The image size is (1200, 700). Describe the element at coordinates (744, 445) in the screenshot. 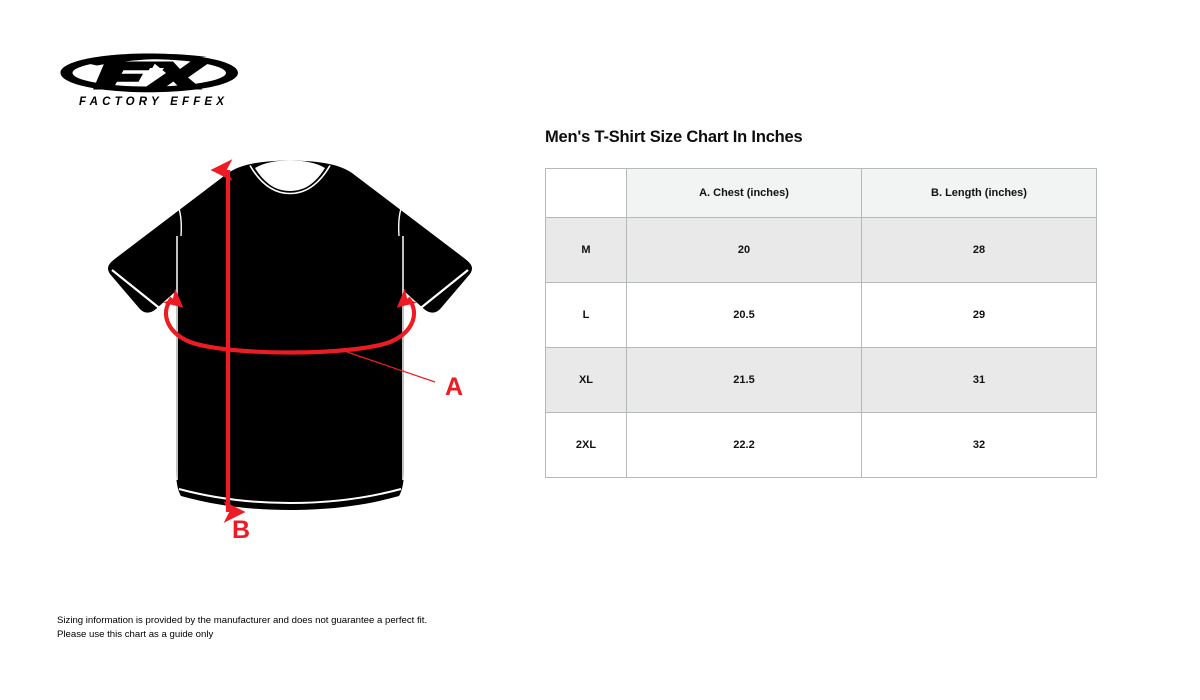

I see `cell-chest: 22.2` at that location.